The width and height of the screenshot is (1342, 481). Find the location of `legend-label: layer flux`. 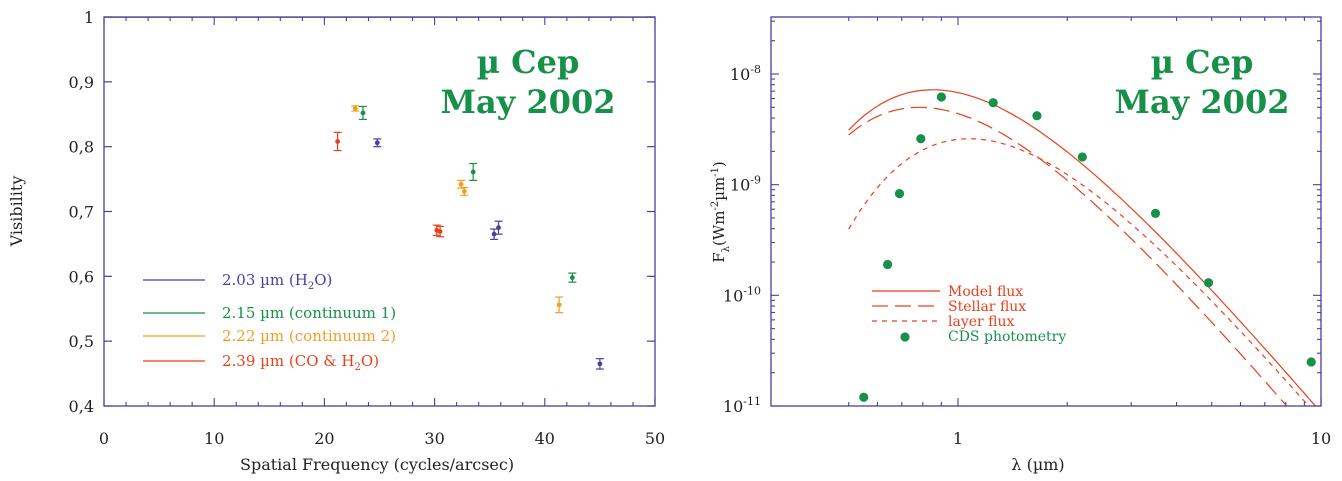

legend-label: layer flux is located at coordinates (981, 322).